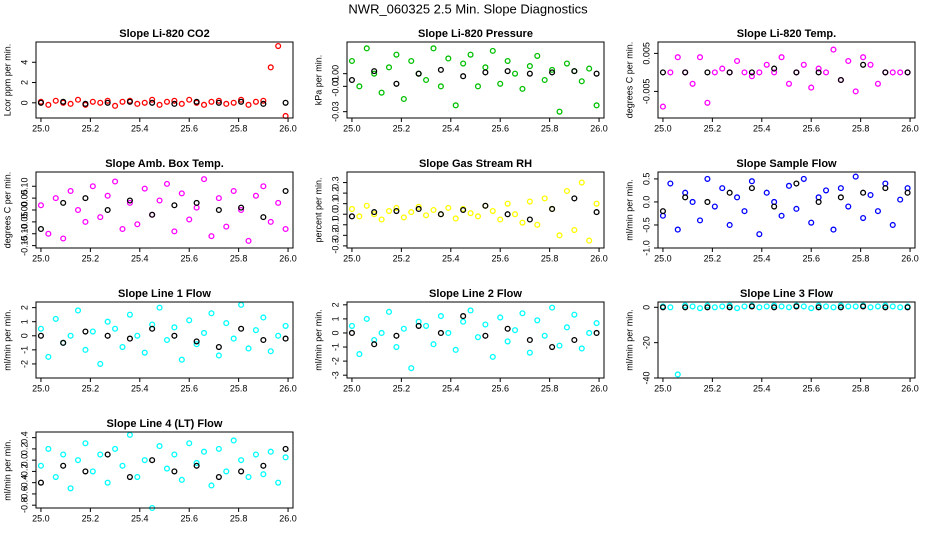  What do you see at coordinates (24, 82) in the screenshot?
I see `y-tick-label: 2` at bounding box center [24, 82].